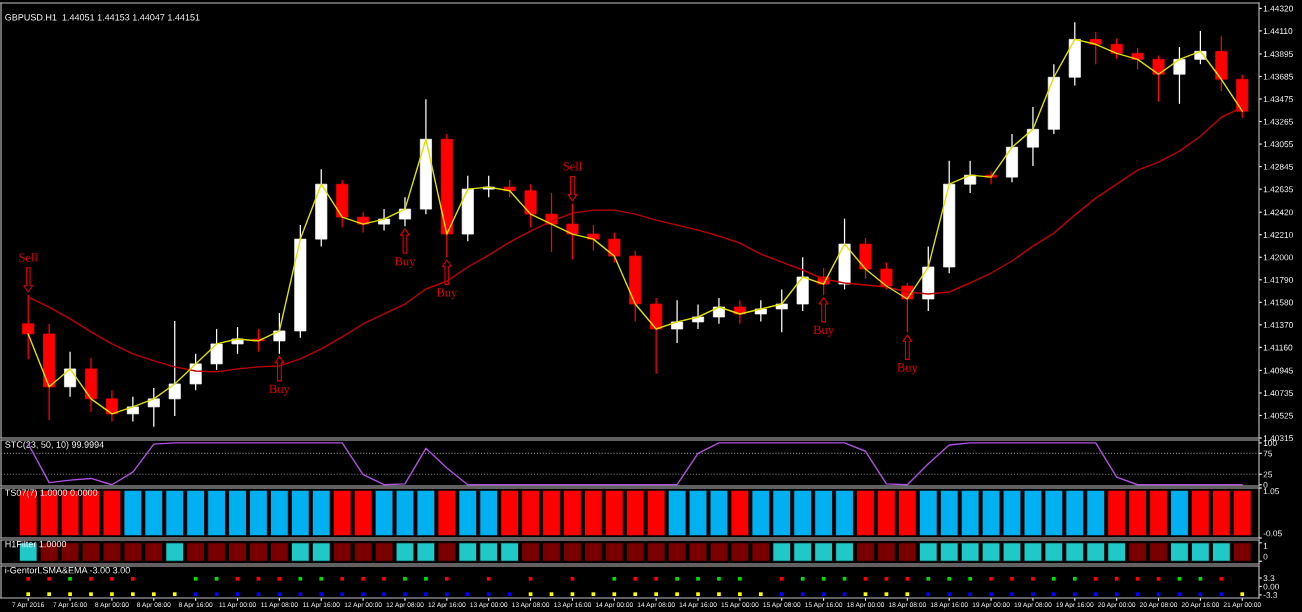 This screenshot has height=612, width=1302. What do you see at coordinates (1278, 144) in the screenshot?
I see `y-tick-label: 1.43055` at bounding box center [1278, 144].